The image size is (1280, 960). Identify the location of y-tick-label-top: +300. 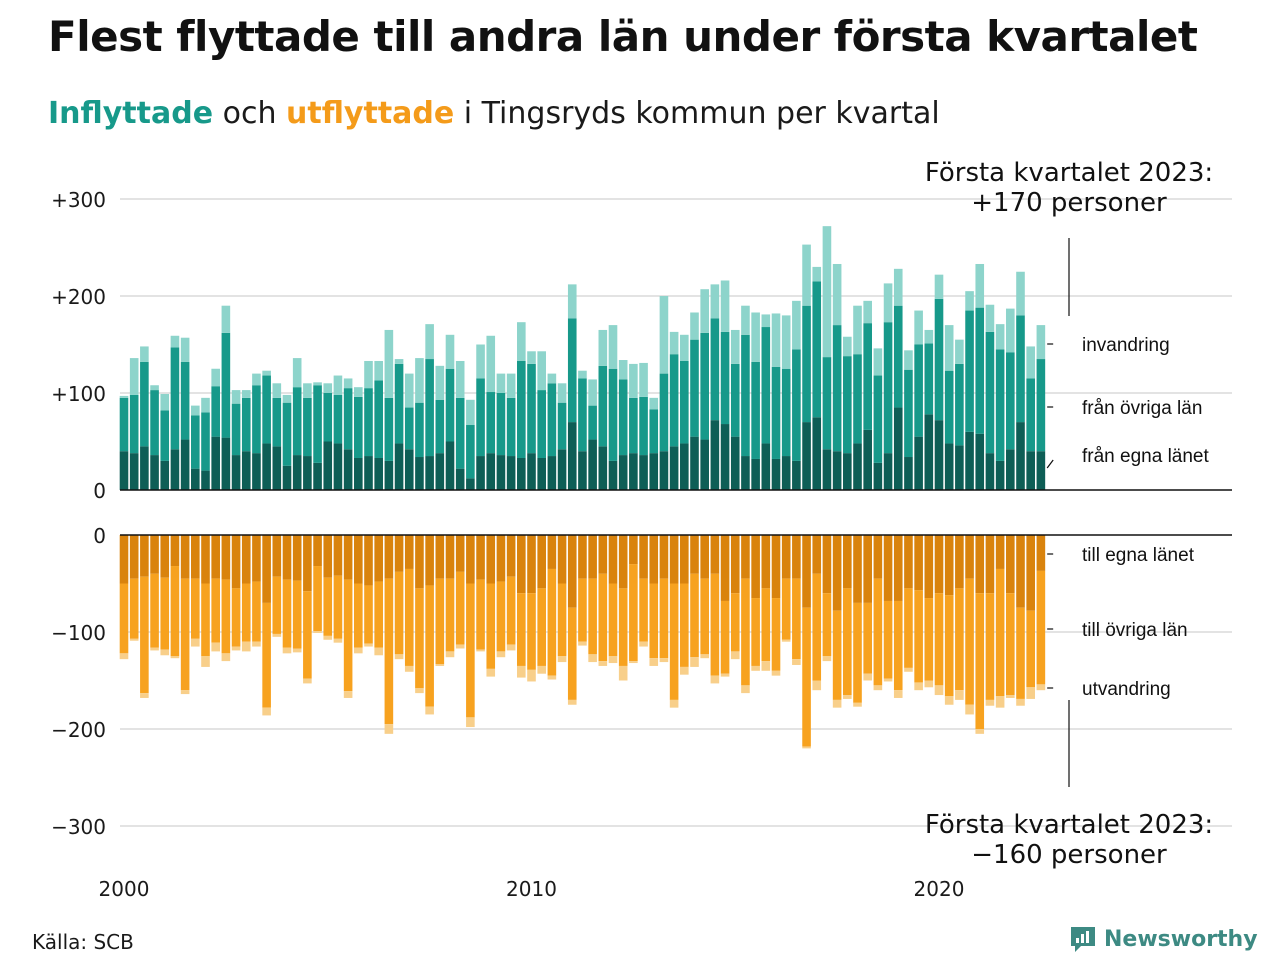
(78, 200).